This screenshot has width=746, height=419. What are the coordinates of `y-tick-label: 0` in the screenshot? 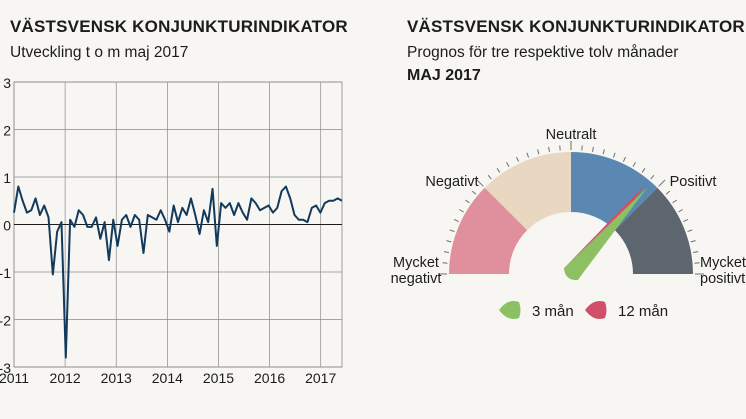 It's located at (7, 226).